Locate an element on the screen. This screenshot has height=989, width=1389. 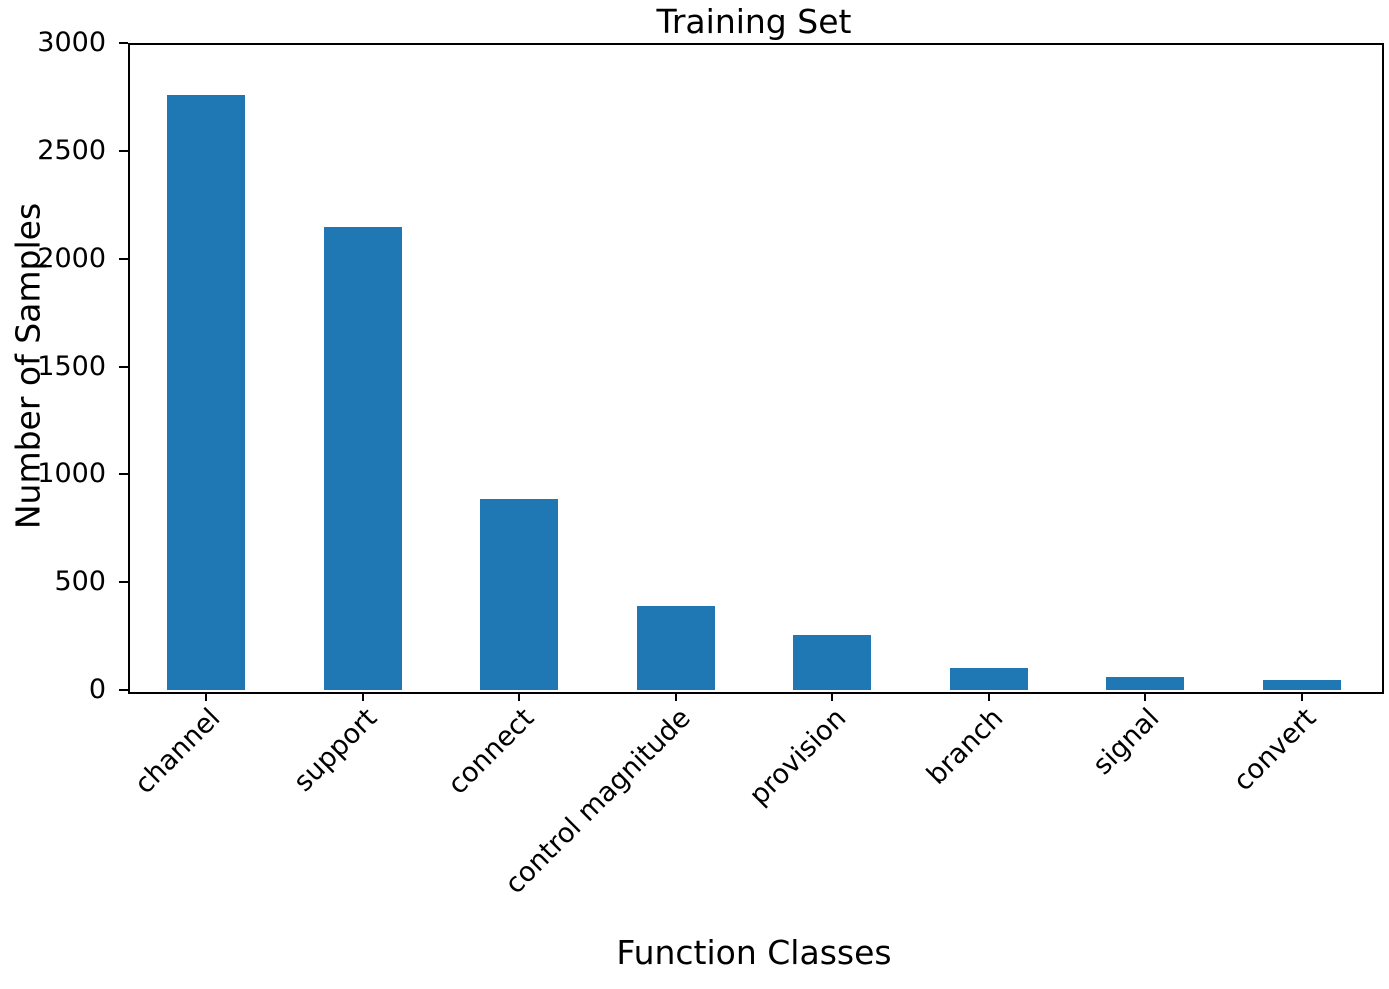
x-tick-label: channel is located at coordinates (178, 751).